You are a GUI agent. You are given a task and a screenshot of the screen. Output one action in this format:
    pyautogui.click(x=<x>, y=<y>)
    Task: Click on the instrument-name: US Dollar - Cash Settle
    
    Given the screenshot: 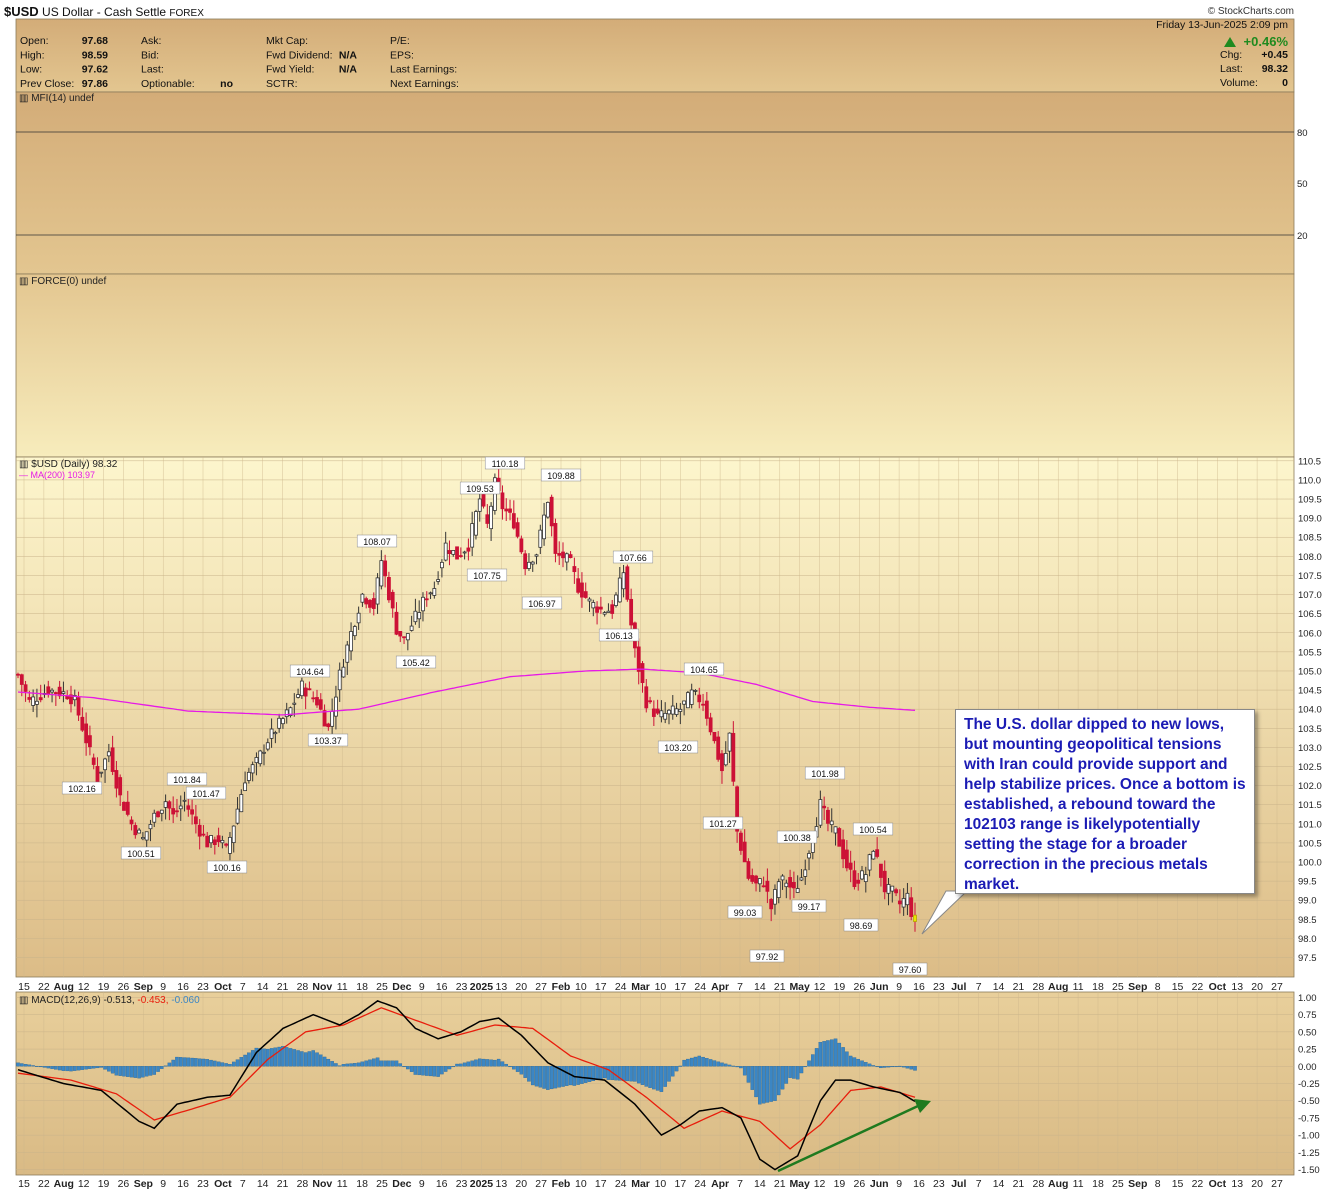 What is the action you would take?
    pyautogui.click(x=104, y=12)
    